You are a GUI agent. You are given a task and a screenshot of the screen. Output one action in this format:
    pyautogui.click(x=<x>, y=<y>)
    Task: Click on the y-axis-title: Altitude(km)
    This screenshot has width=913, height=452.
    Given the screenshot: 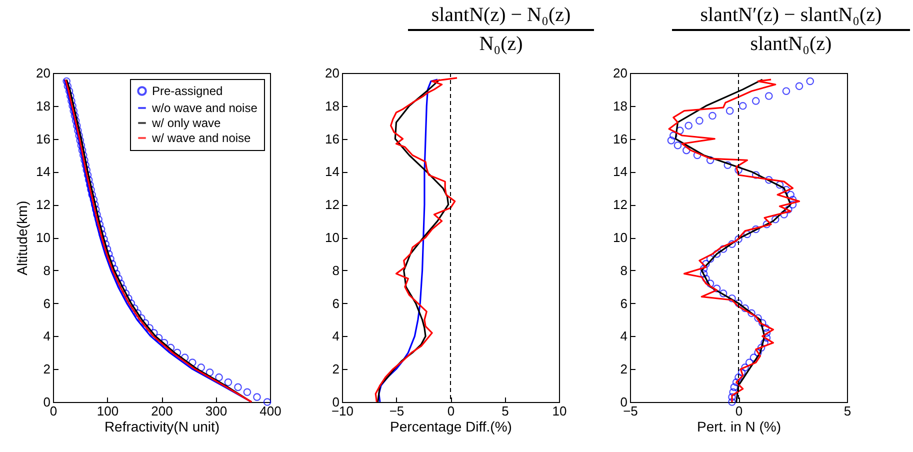 What is the action you would take?
    pyautogui.click(x=22, y=238)
    